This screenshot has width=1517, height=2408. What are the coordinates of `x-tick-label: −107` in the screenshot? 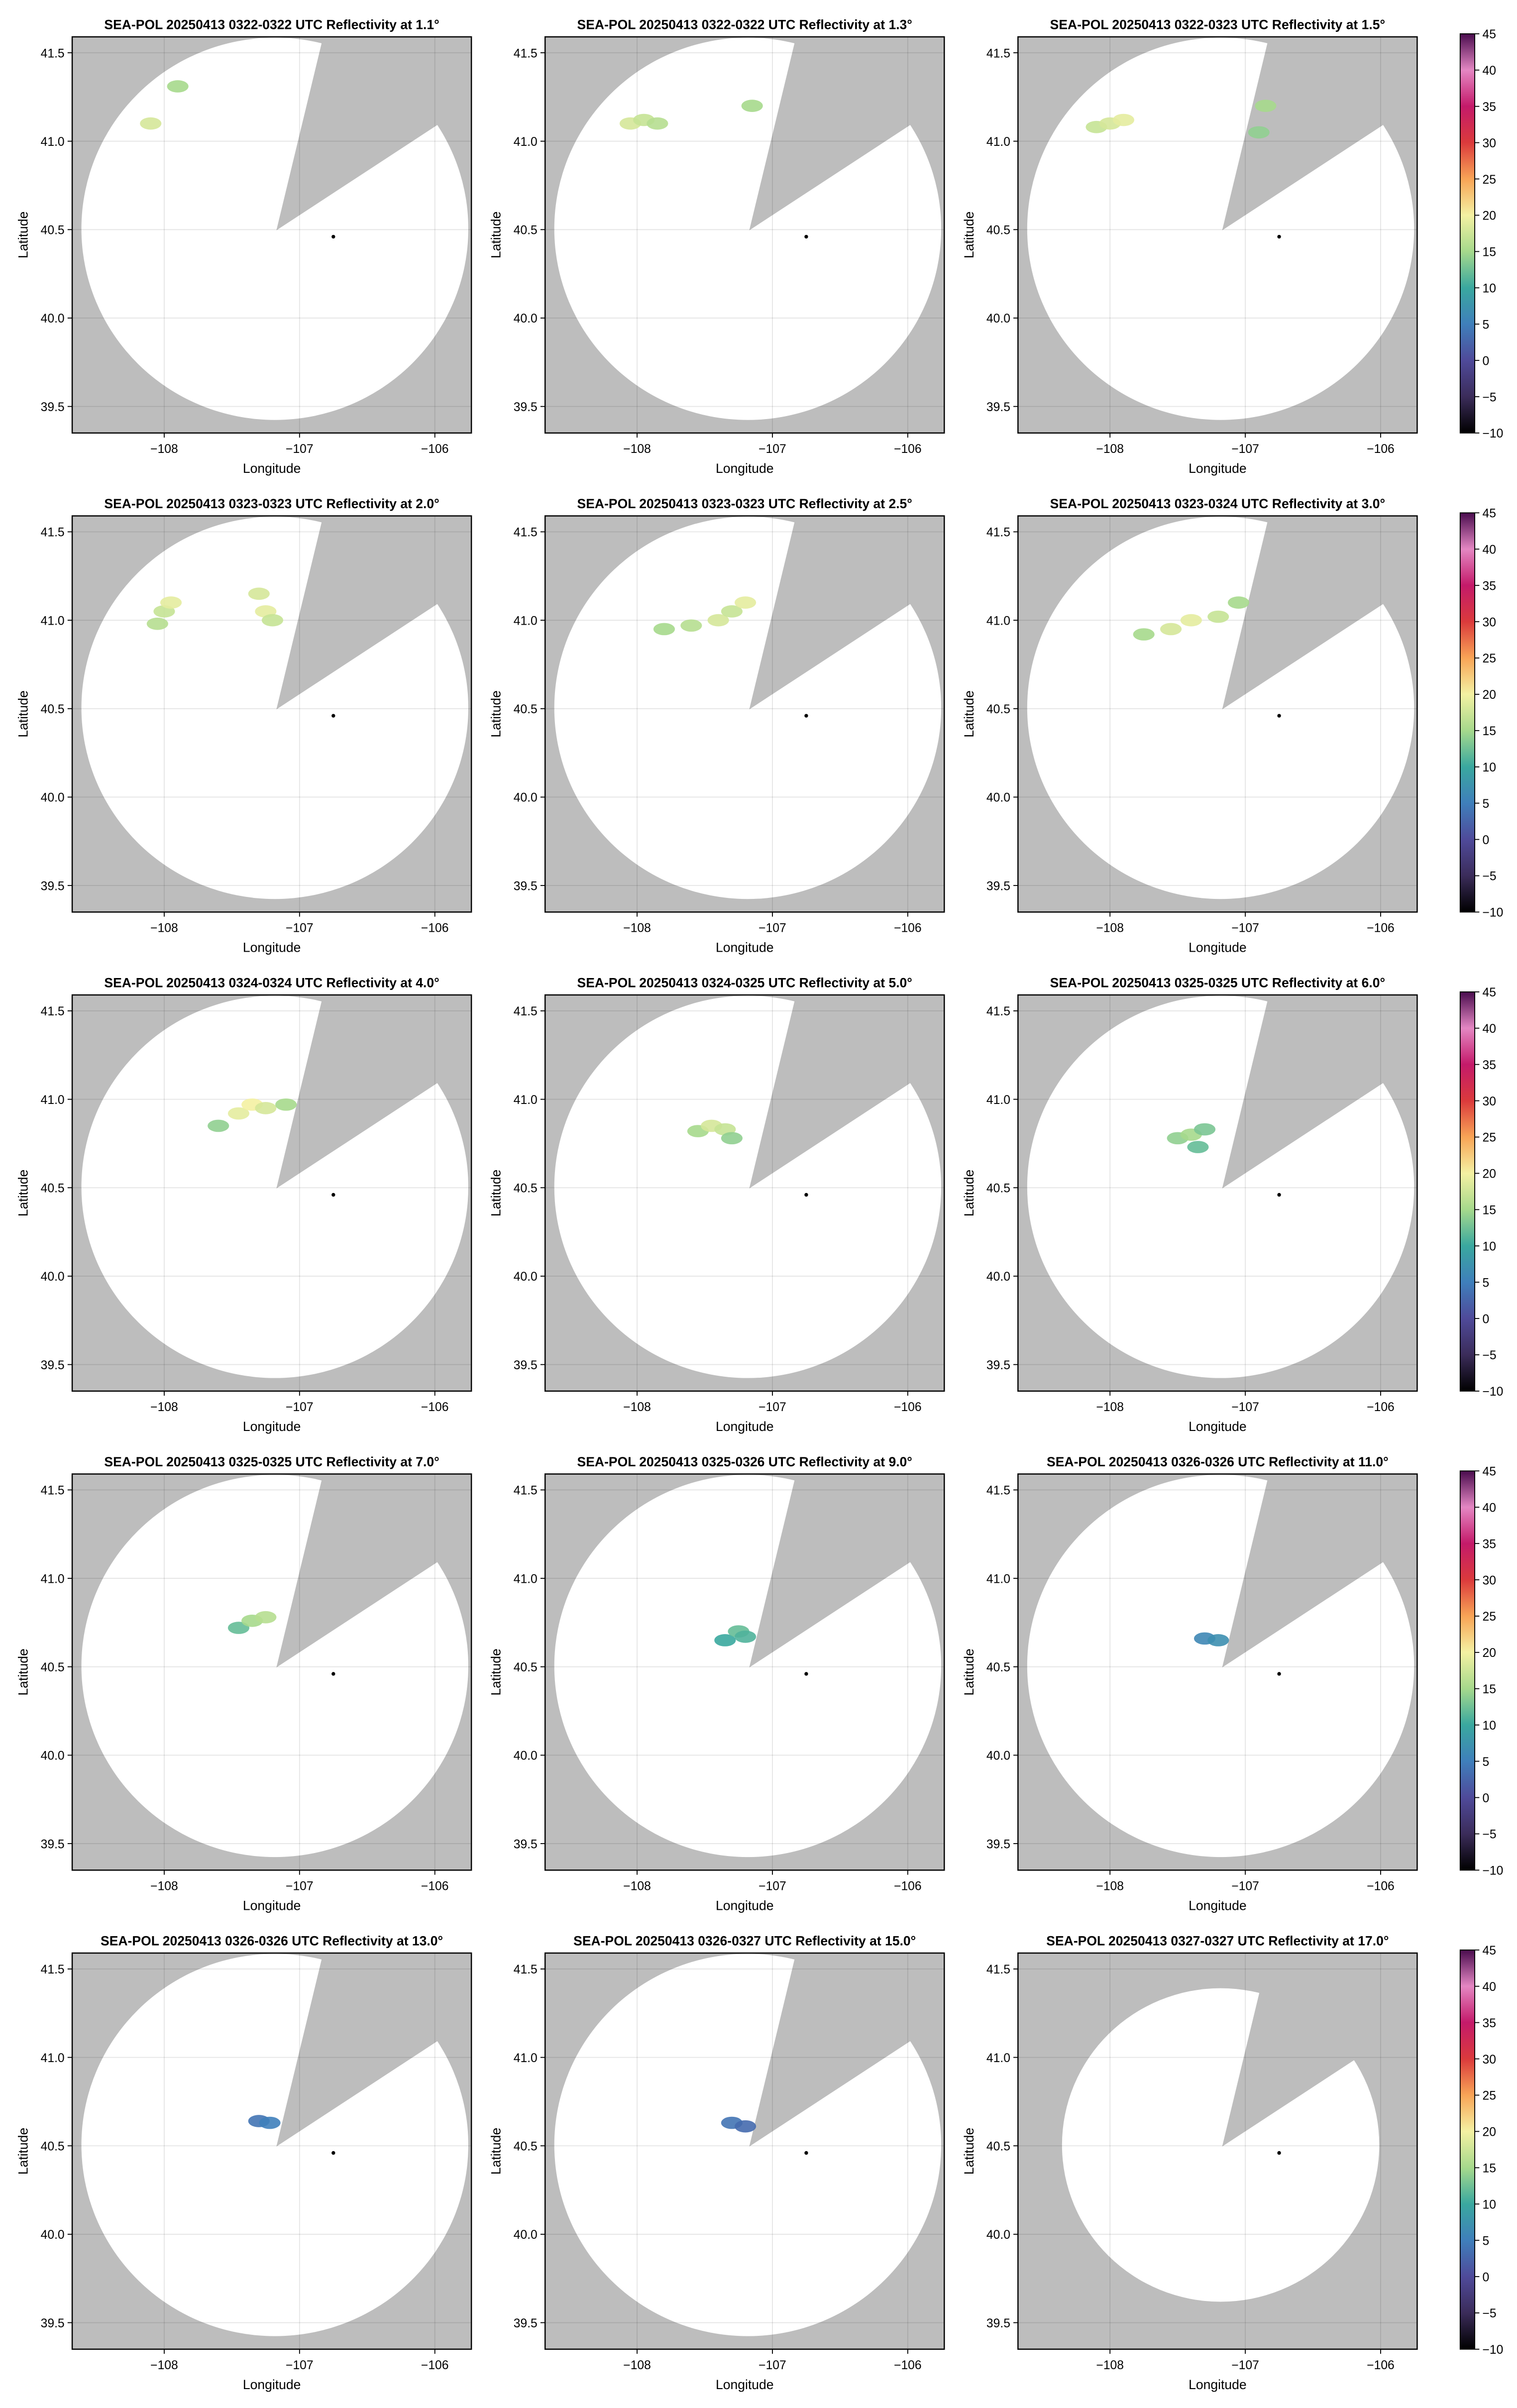 It's located at (300, 928).